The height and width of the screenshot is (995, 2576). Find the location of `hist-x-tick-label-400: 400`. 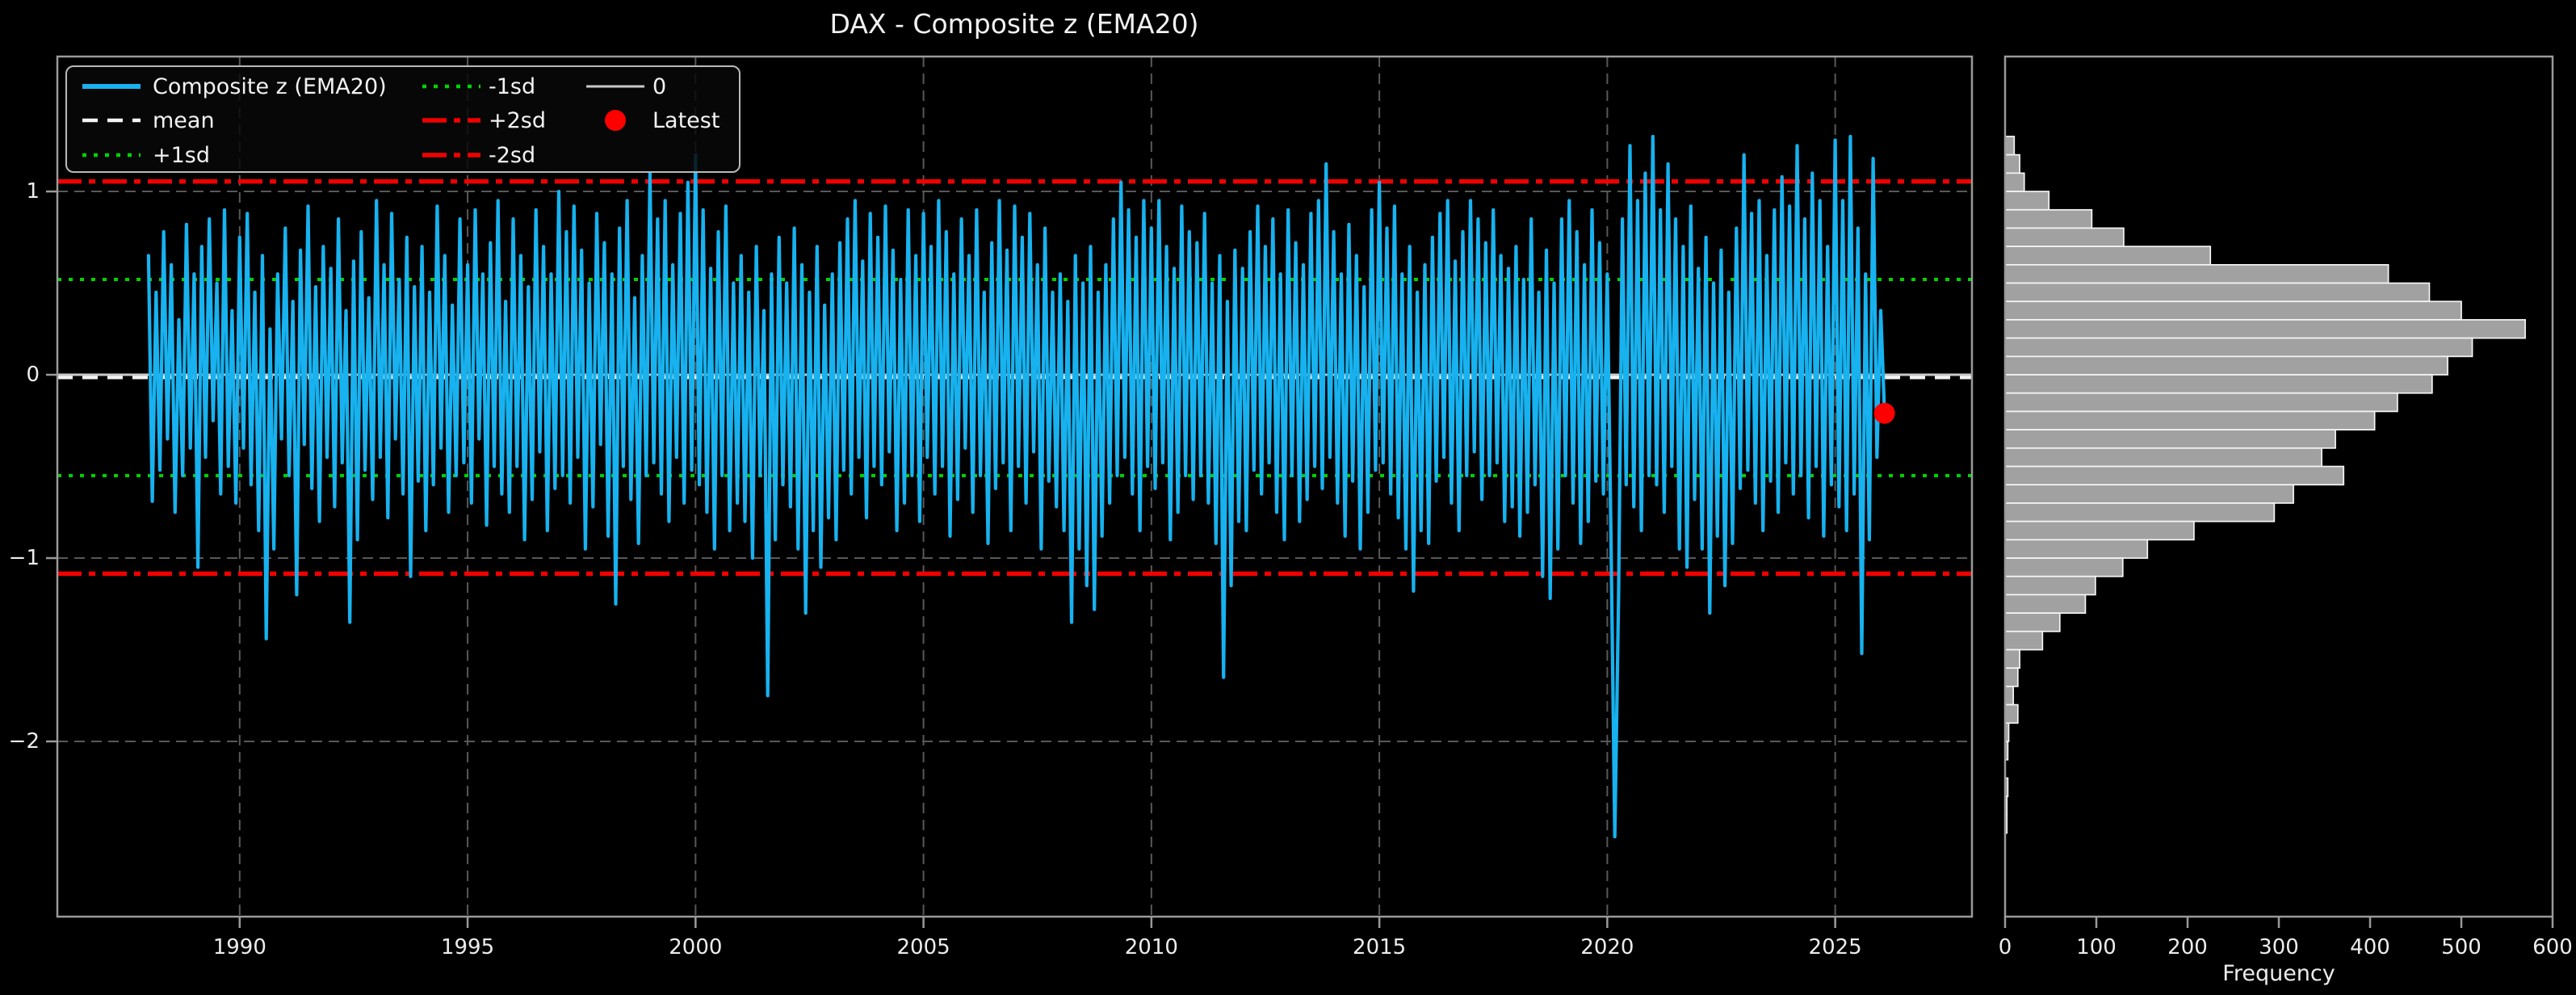

hist-x-tick-label-400: 400 is located at coordinates (2370, 947).